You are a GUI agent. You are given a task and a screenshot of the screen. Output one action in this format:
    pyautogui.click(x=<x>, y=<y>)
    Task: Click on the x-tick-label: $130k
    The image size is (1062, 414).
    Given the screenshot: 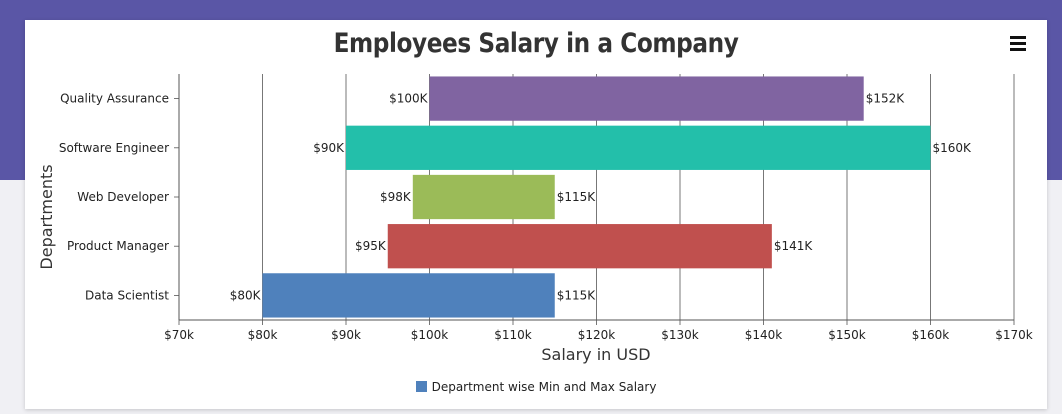 What is the action you would take?
    pyautogui.click(x=680, y=335)
    